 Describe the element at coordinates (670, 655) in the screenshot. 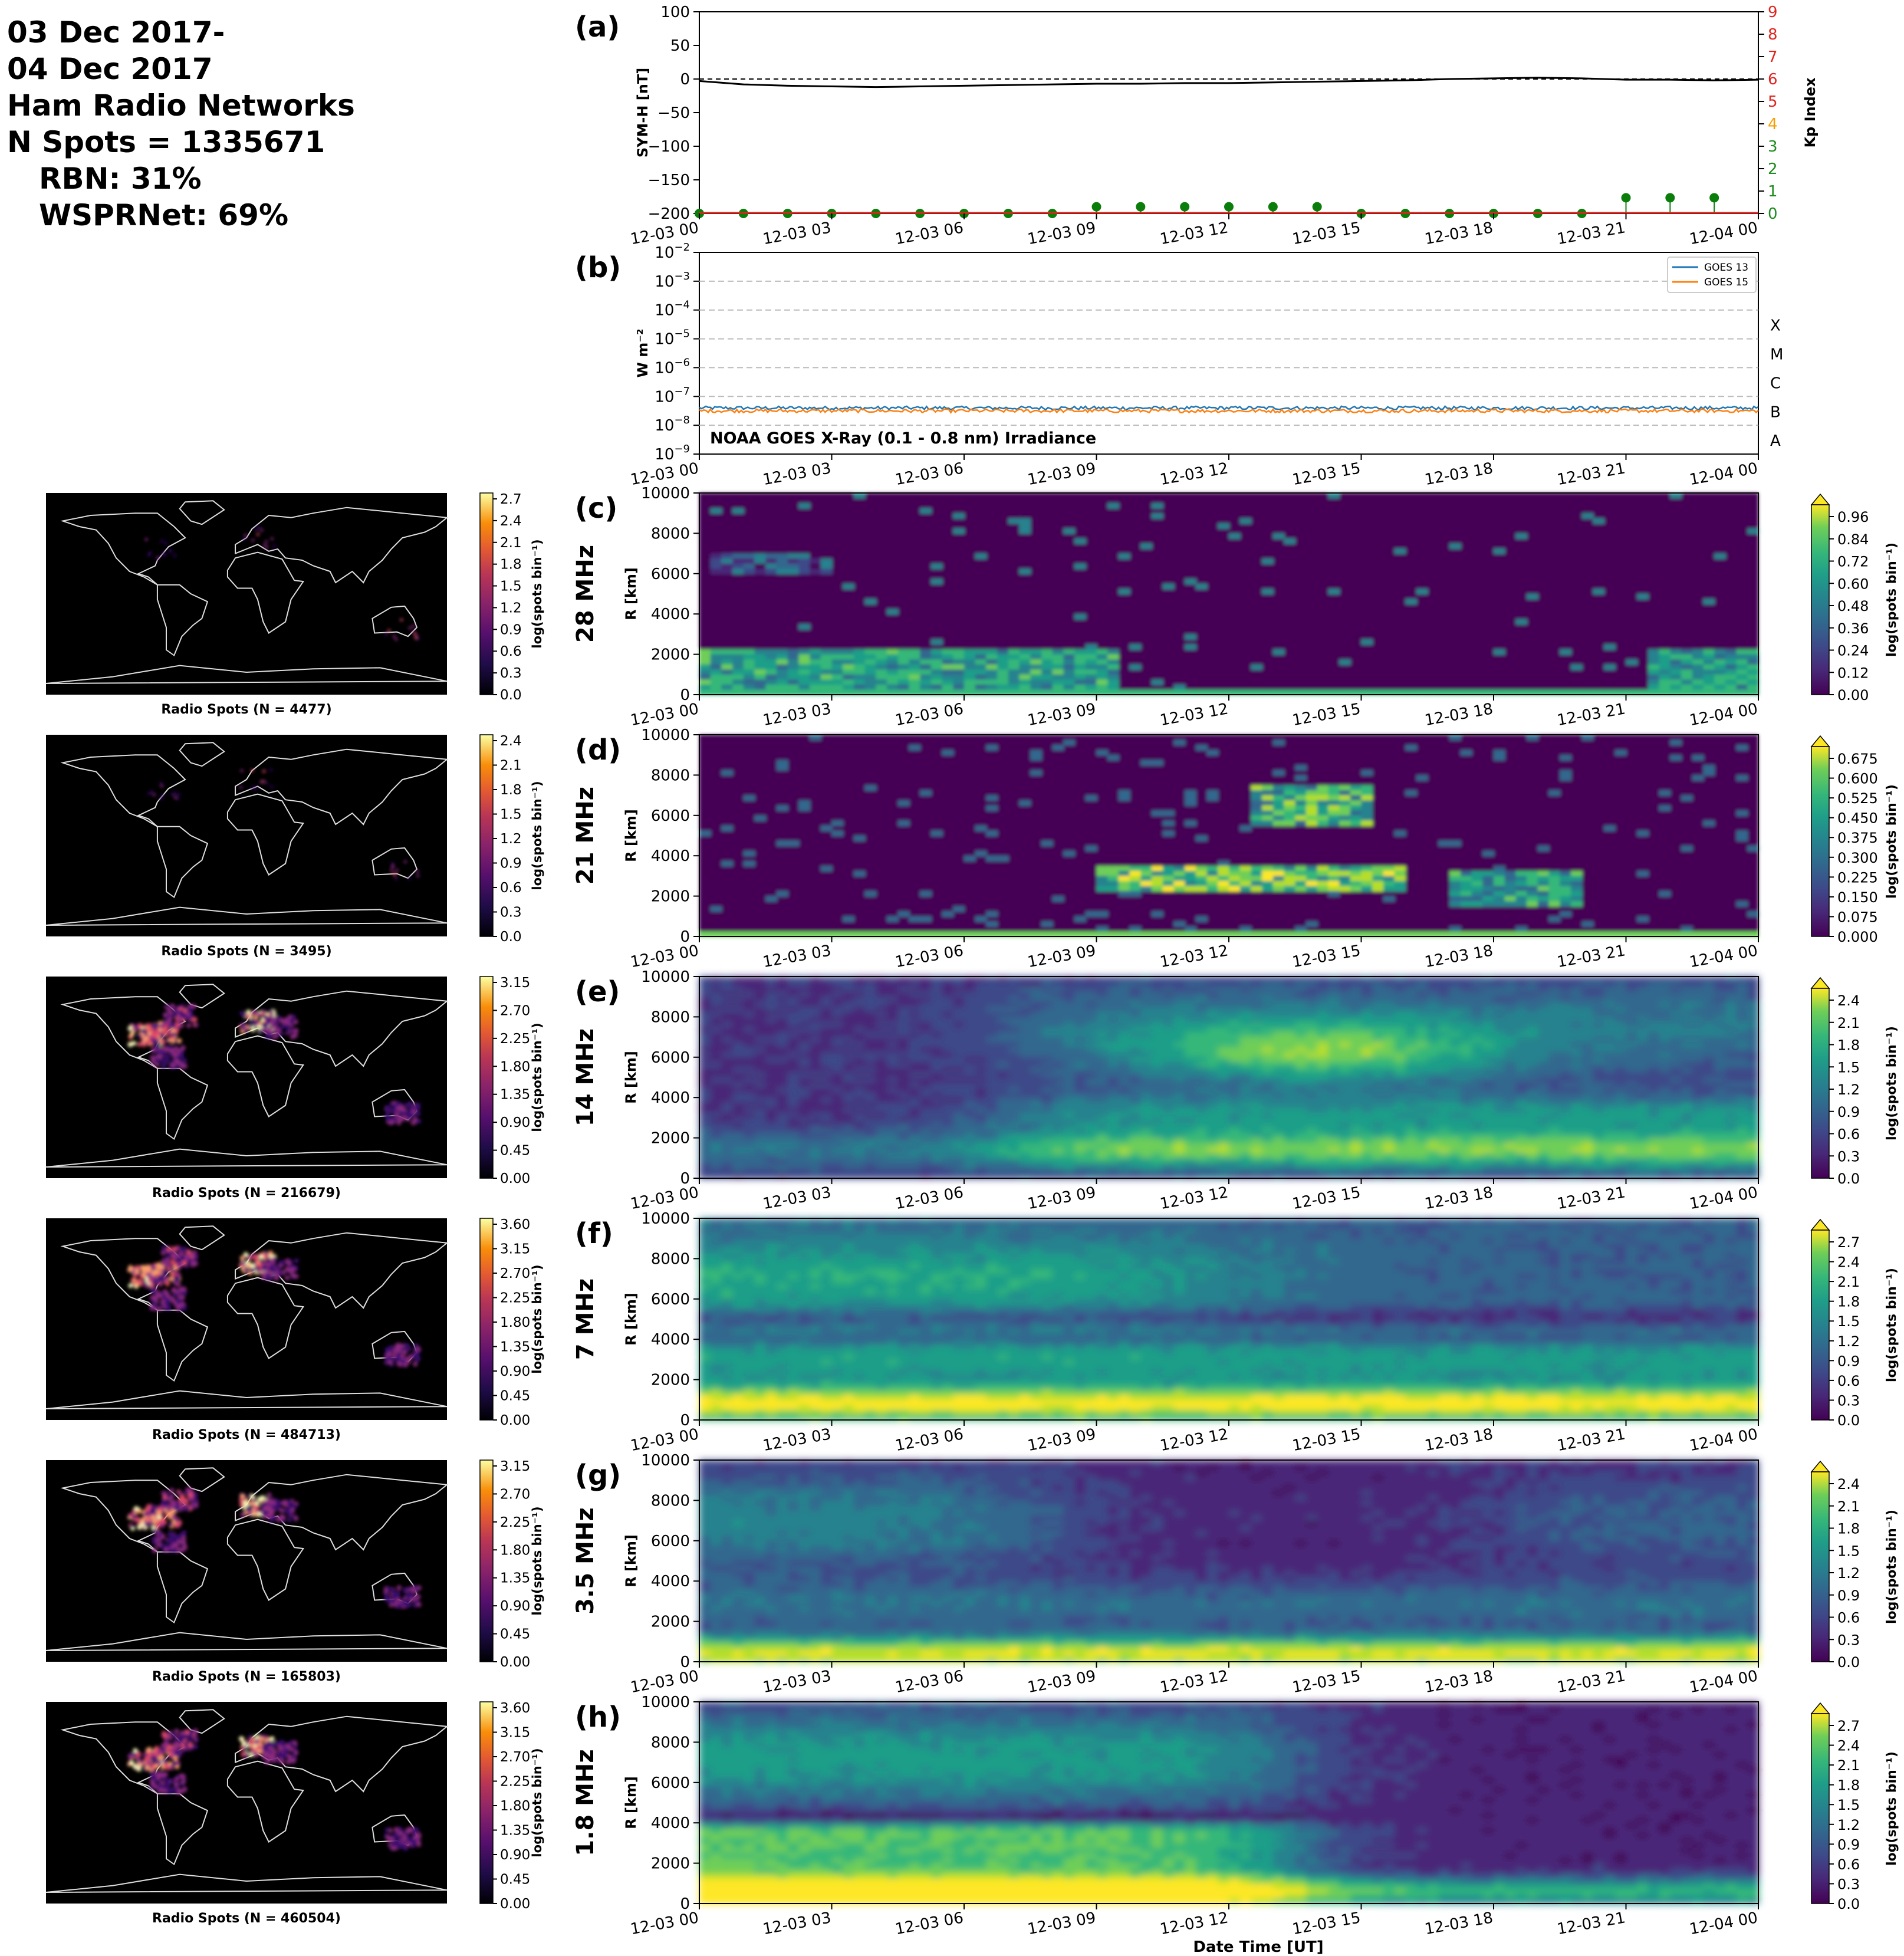

I see `y-tick-label: 2000` at that location.